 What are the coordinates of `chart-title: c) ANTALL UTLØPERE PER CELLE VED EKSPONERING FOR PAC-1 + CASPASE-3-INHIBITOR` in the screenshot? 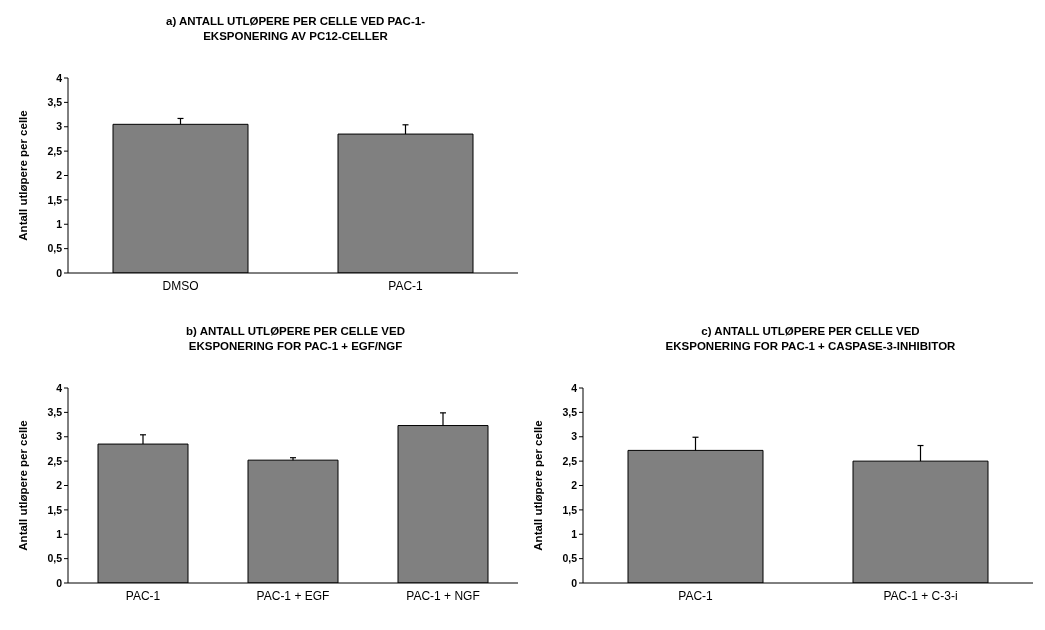 It's located at (810, 339).